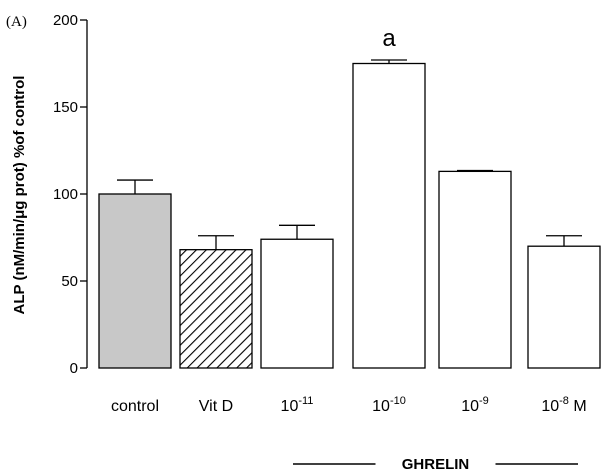 The image size is (609, 473). What do you see at coordinates (389, 405) in the screenshot?
I see `category-label: 10-10` at bounding box center [389, 405].